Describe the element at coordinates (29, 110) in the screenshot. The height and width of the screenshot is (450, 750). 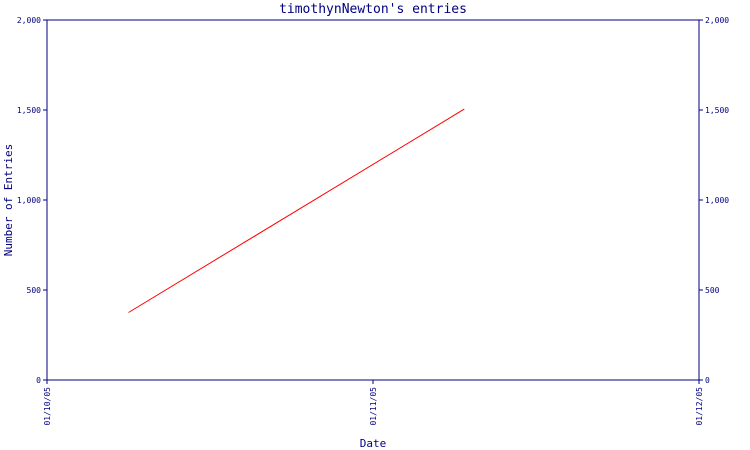
I see `y-tick-label-left: 1,500` at that location.